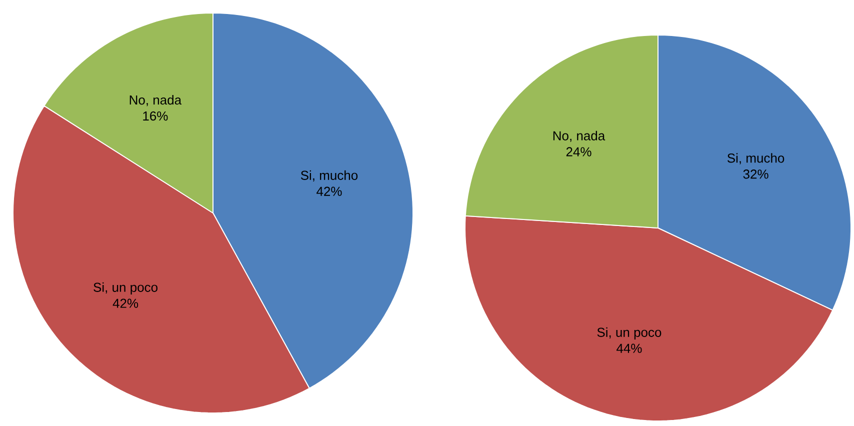 The width and height of the screenshot is (854, 426). What do you see at coordinates (579, 151) in the screenshot?
I see `data-label: 24%` at bounding box center [579, 151].